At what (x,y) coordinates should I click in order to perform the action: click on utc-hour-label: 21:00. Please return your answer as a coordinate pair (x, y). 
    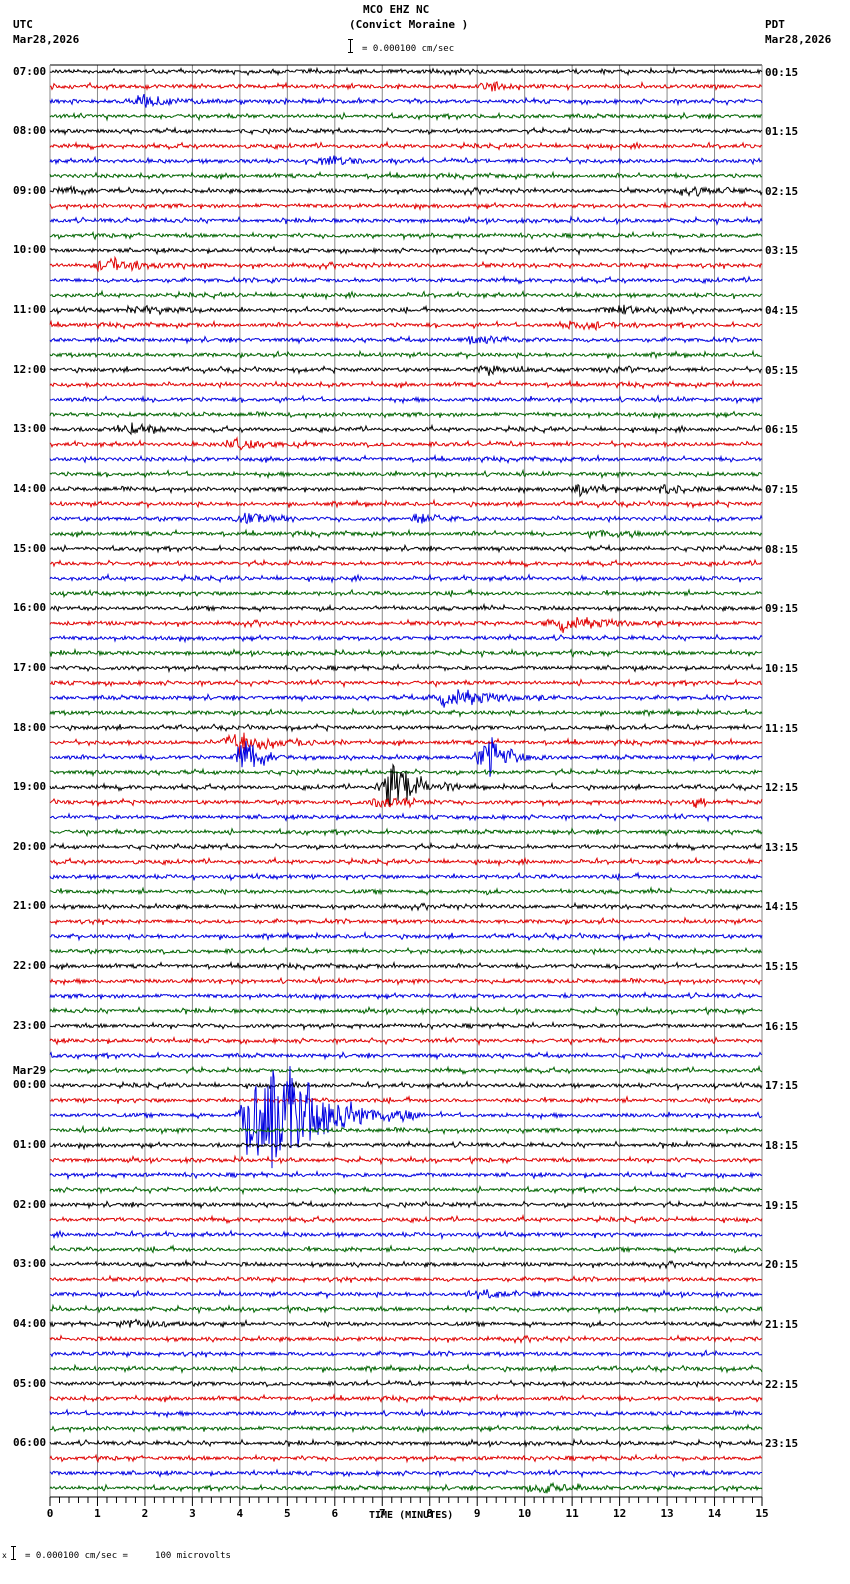
    Looking at the image, I should click on (30, 906).